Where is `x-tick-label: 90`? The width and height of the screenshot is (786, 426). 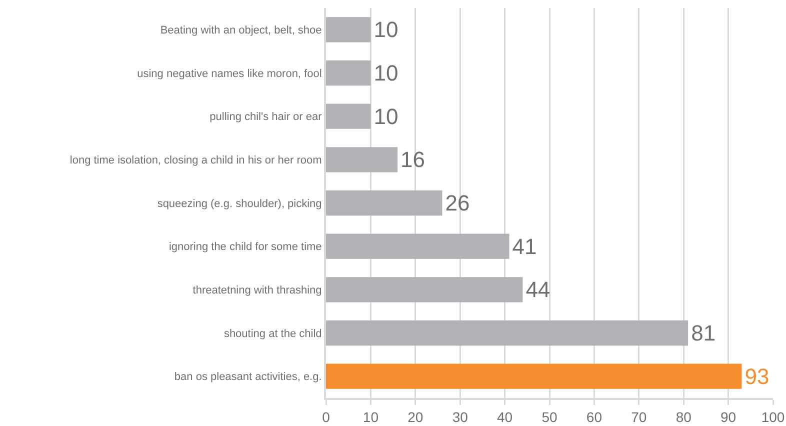 x-tick-label: 90 is located at coordinates (728, 416).